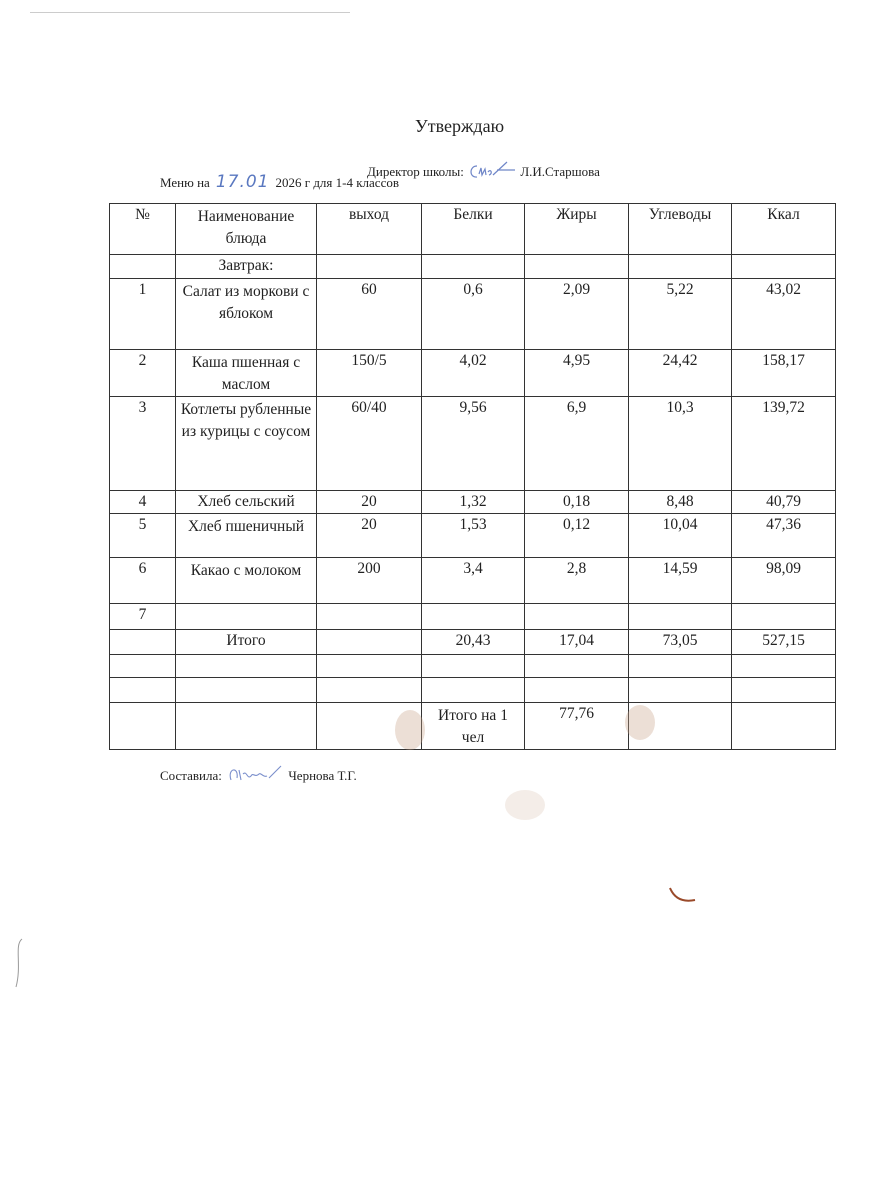 This screenshot has width=873, height=1200. I want to click on per-person-value: 77,76, so click(576, 726).